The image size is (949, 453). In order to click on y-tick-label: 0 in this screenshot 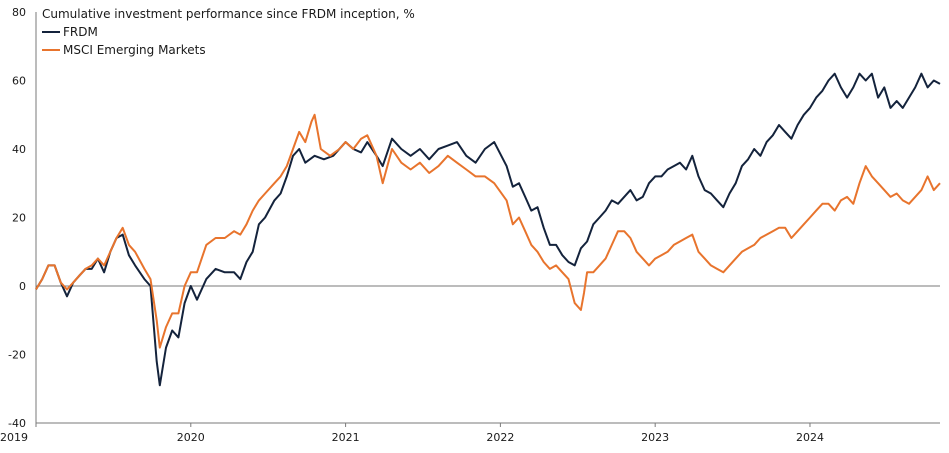, I will do `click(22, 286)`.